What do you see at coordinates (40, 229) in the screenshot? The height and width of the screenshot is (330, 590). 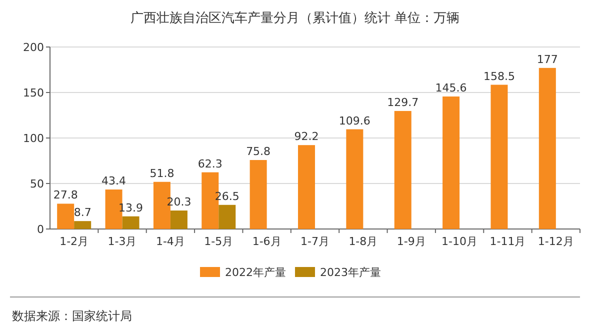 I see `y-tick-label: 0` at bounding box center [40, 229].